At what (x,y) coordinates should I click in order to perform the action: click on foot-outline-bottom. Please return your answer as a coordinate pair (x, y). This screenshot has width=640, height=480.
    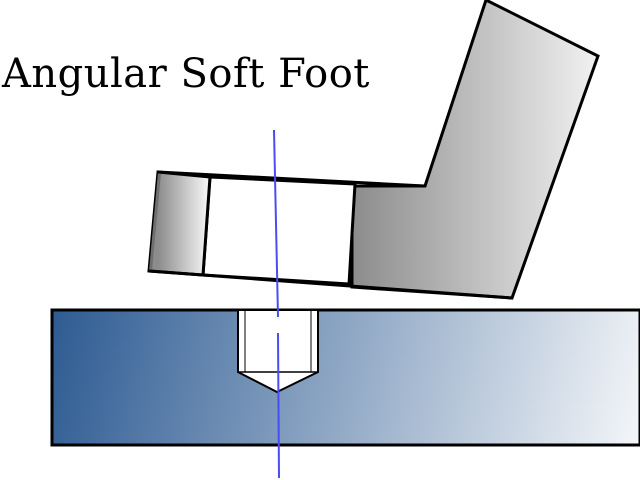
    Looking at the image, I should click on (330, 284).